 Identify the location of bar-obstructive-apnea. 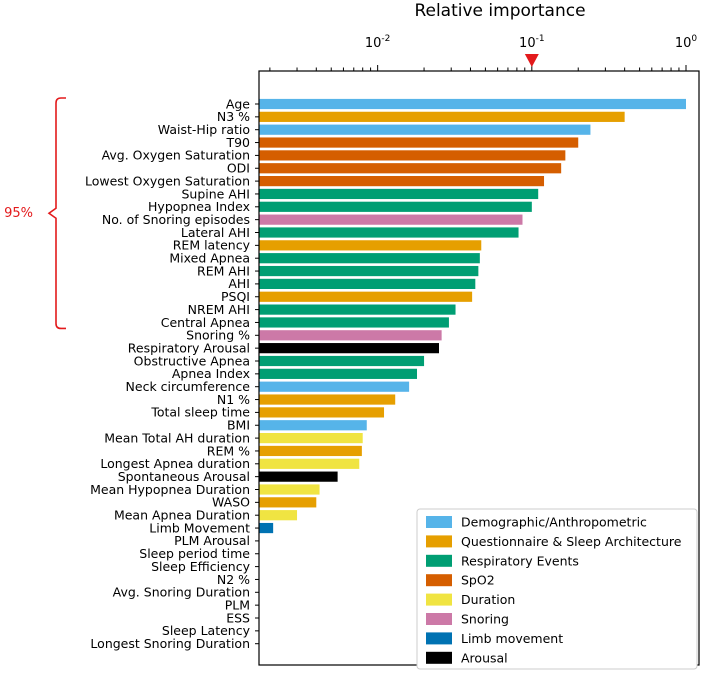
(342, 361).